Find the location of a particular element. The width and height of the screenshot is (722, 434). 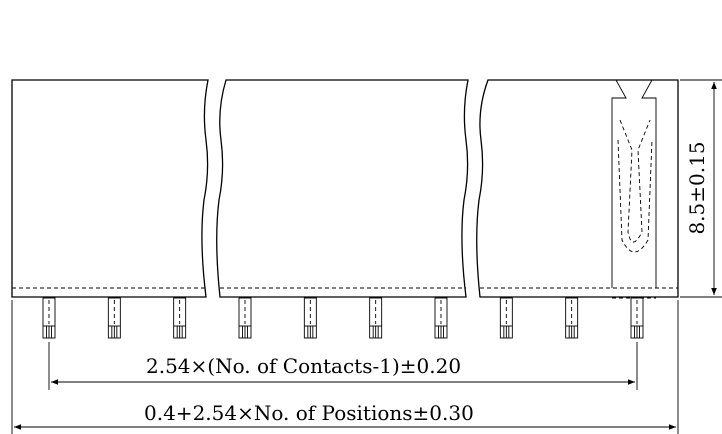

housing-segment-left is located at coordinates (110, 188).